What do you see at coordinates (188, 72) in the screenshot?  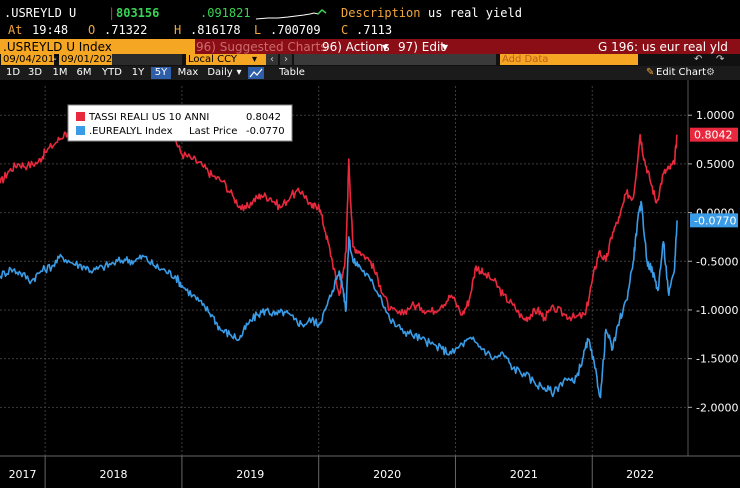 I see `period-button: Max` at bounding box center [188, 72].